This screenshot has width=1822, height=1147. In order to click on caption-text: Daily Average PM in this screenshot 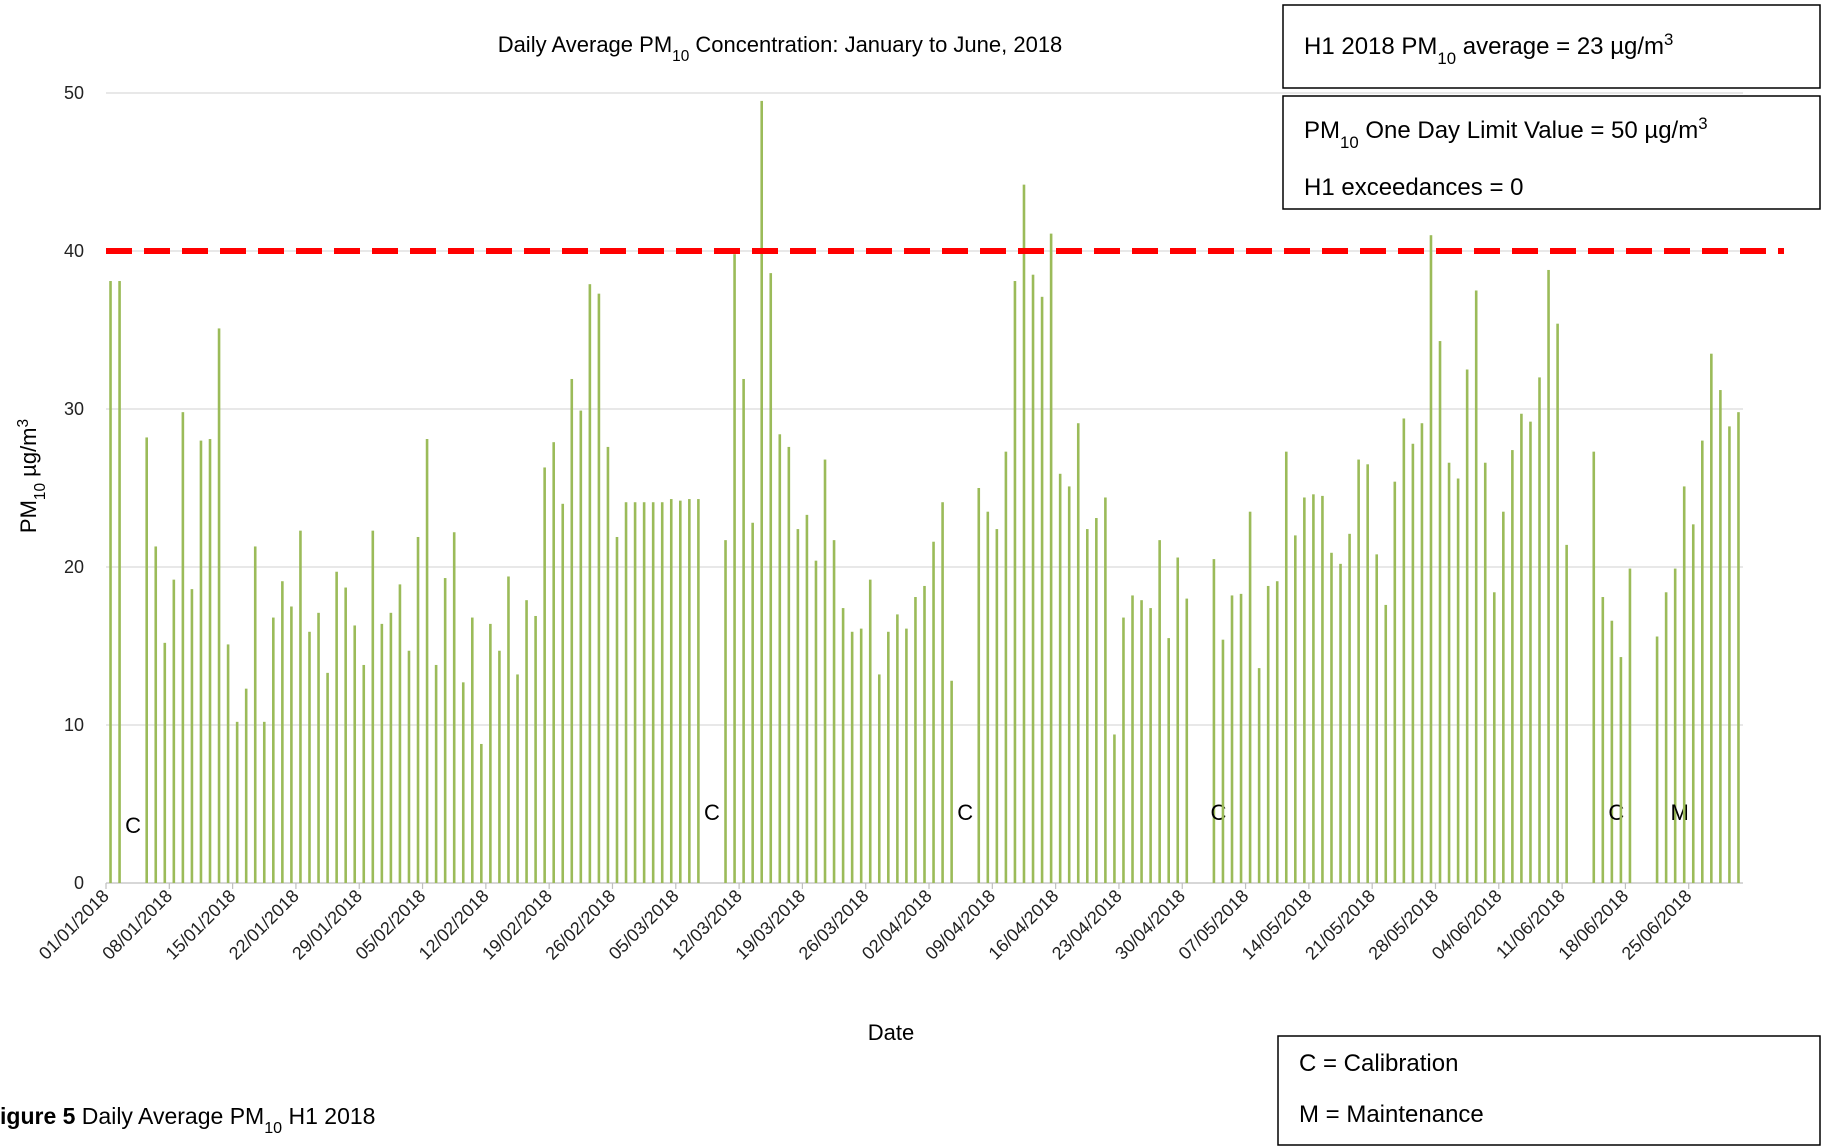, I will do `click(169, 1116)`.